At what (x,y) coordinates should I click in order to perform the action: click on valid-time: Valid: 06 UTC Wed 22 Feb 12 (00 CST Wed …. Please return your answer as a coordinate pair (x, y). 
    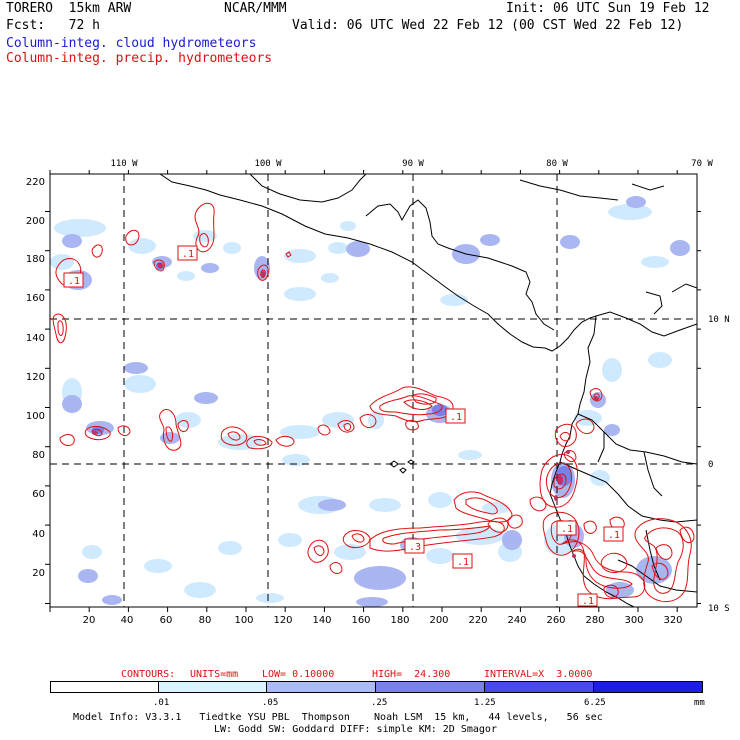
    Looking at the image, I should click on (488, 25).